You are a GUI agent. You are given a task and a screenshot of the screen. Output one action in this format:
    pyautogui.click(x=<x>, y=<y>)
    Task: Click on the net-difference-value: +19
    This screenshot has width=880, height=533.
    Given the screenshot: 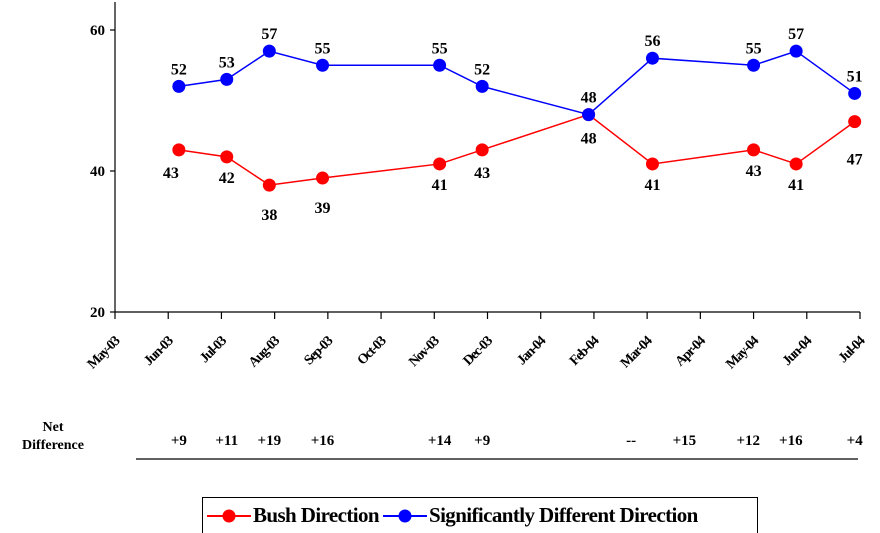 What is the action you would take?
    pyautogui.click(x=270, y=441)
    